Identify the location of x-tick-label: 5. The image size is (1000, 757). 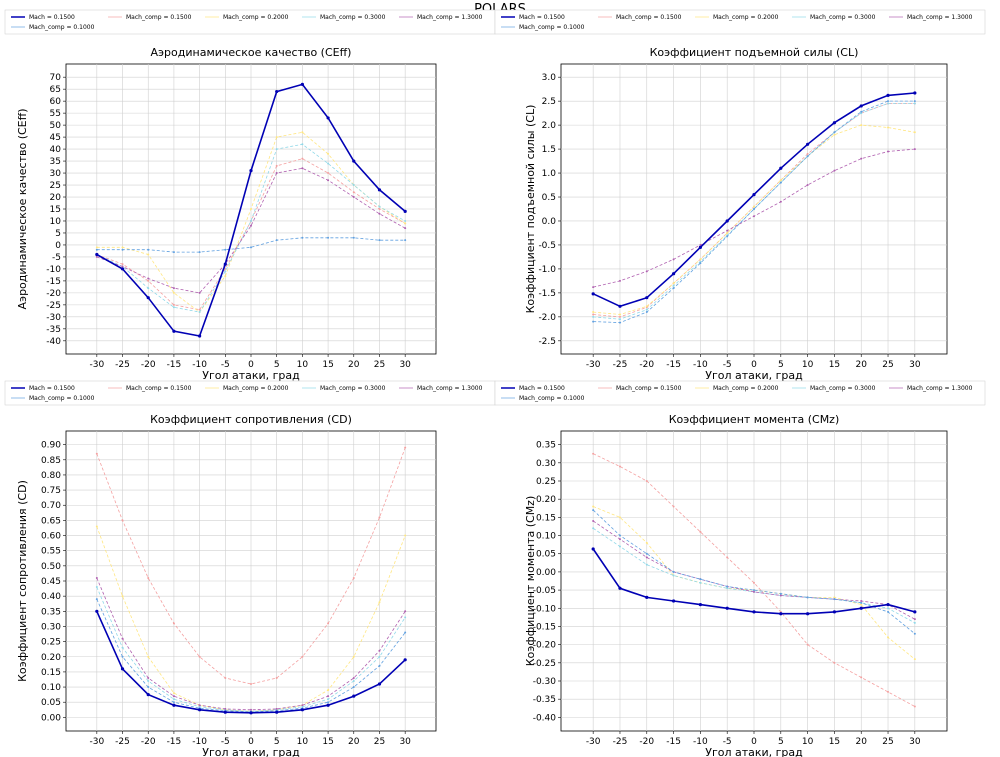
(781, 742).